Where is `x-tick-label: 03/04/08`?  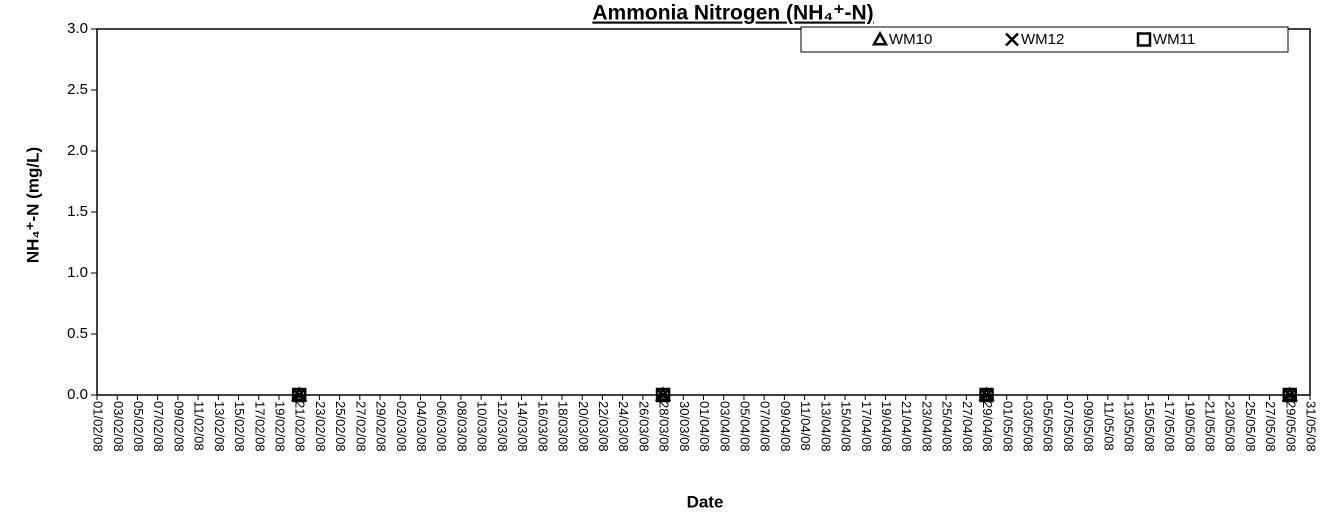
x-tick-label: 03/04/08 is located at coordinates (724, 426).